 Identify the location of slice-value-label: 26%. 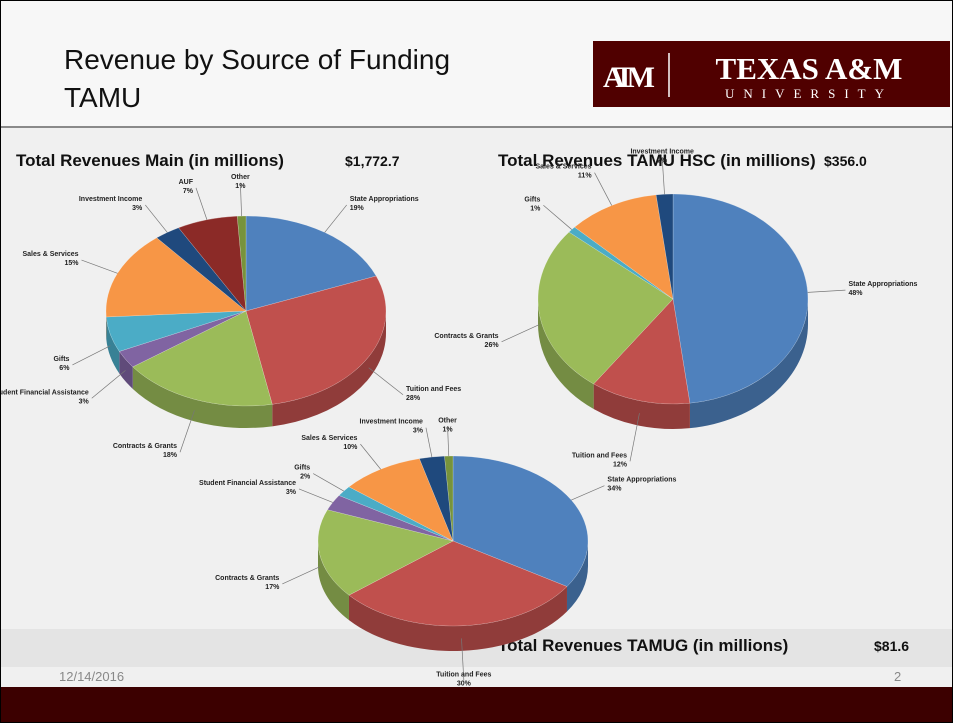
(492, 345).